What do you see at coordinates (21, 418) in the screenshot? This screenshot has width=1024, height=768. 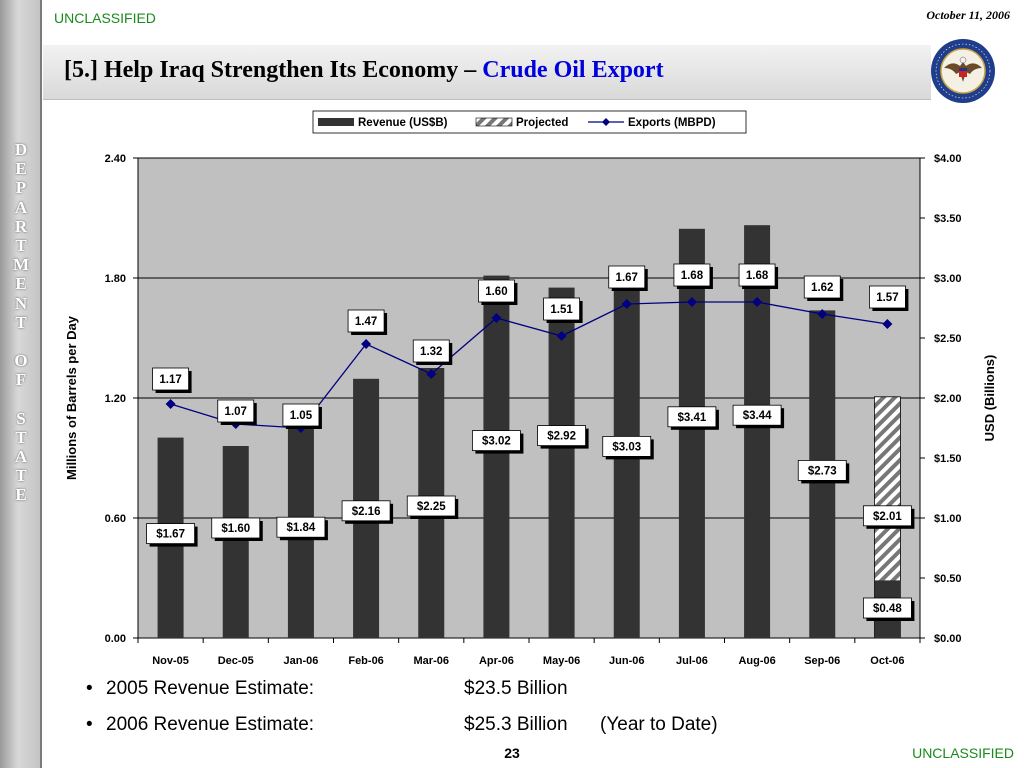 I see `sidebar-letter: S` at bounding box center [21, 418].